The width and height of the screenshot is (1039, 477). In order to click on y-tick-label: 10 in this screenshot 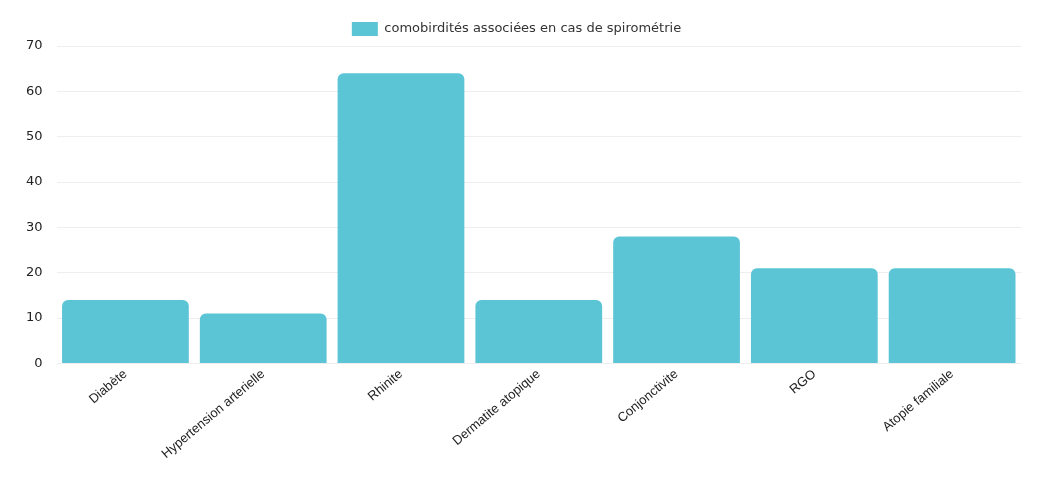, I will do `click(34, 317)`.